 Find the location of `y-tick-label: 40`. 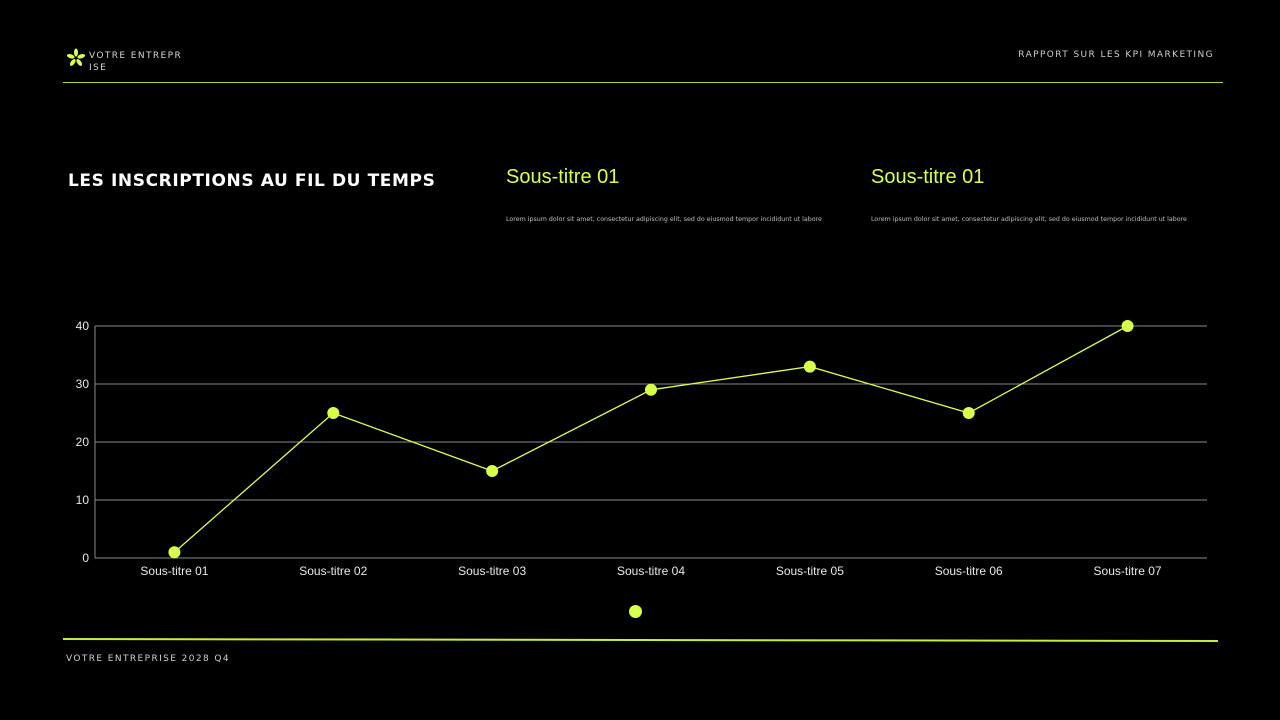

y-tick-label: 40 is located at coordinates (83, 326).